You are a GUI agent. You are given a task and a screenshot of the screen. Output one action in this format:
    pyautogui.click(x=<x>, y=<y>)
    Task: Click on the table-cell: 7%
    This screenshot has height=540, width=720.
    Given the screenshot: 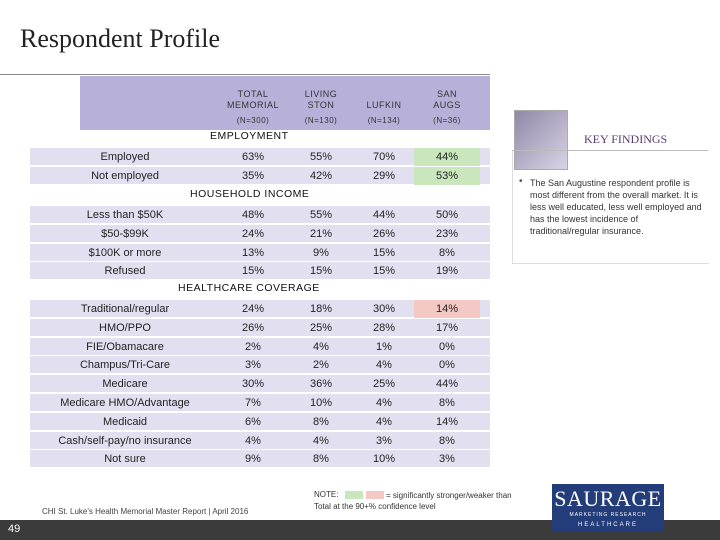 What is the action you would take?
    pyautogui.click(x=253, y=403)
    